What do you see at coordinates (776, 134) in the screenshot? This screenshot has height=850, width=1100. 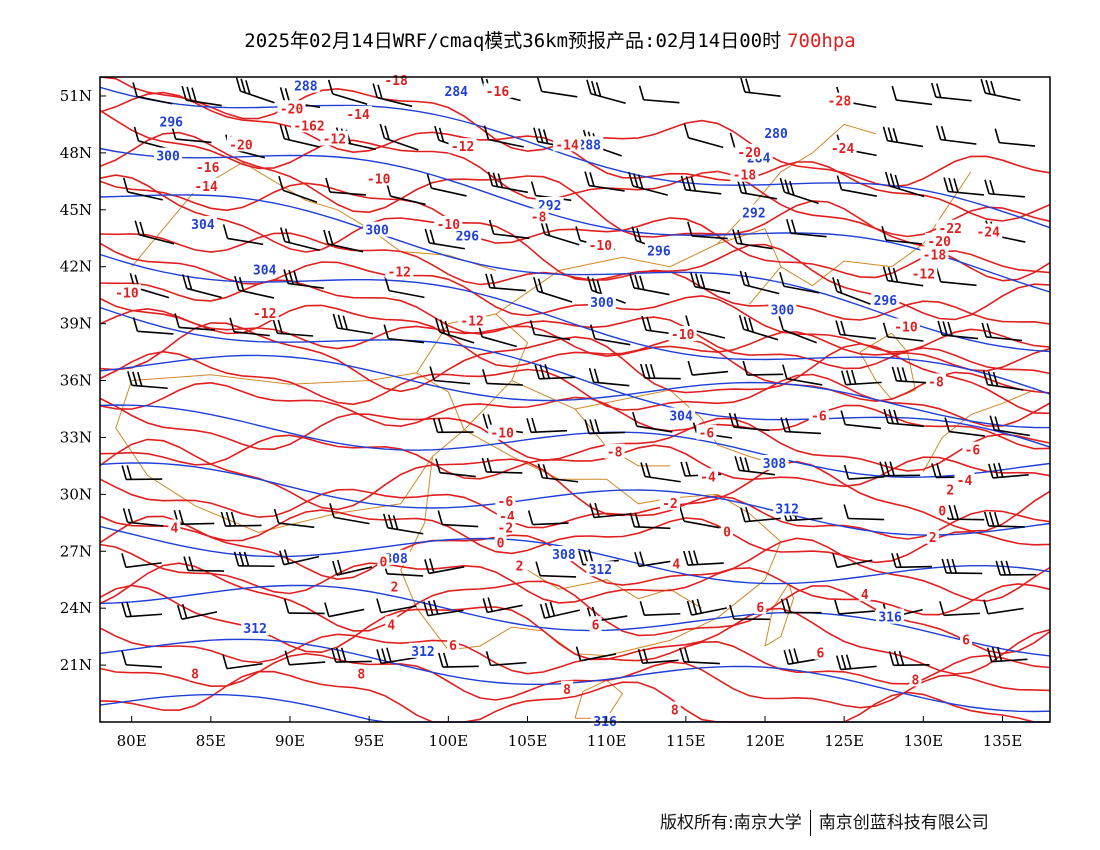 I see `geopotential-label: 280` at bounding box center [776, 134].